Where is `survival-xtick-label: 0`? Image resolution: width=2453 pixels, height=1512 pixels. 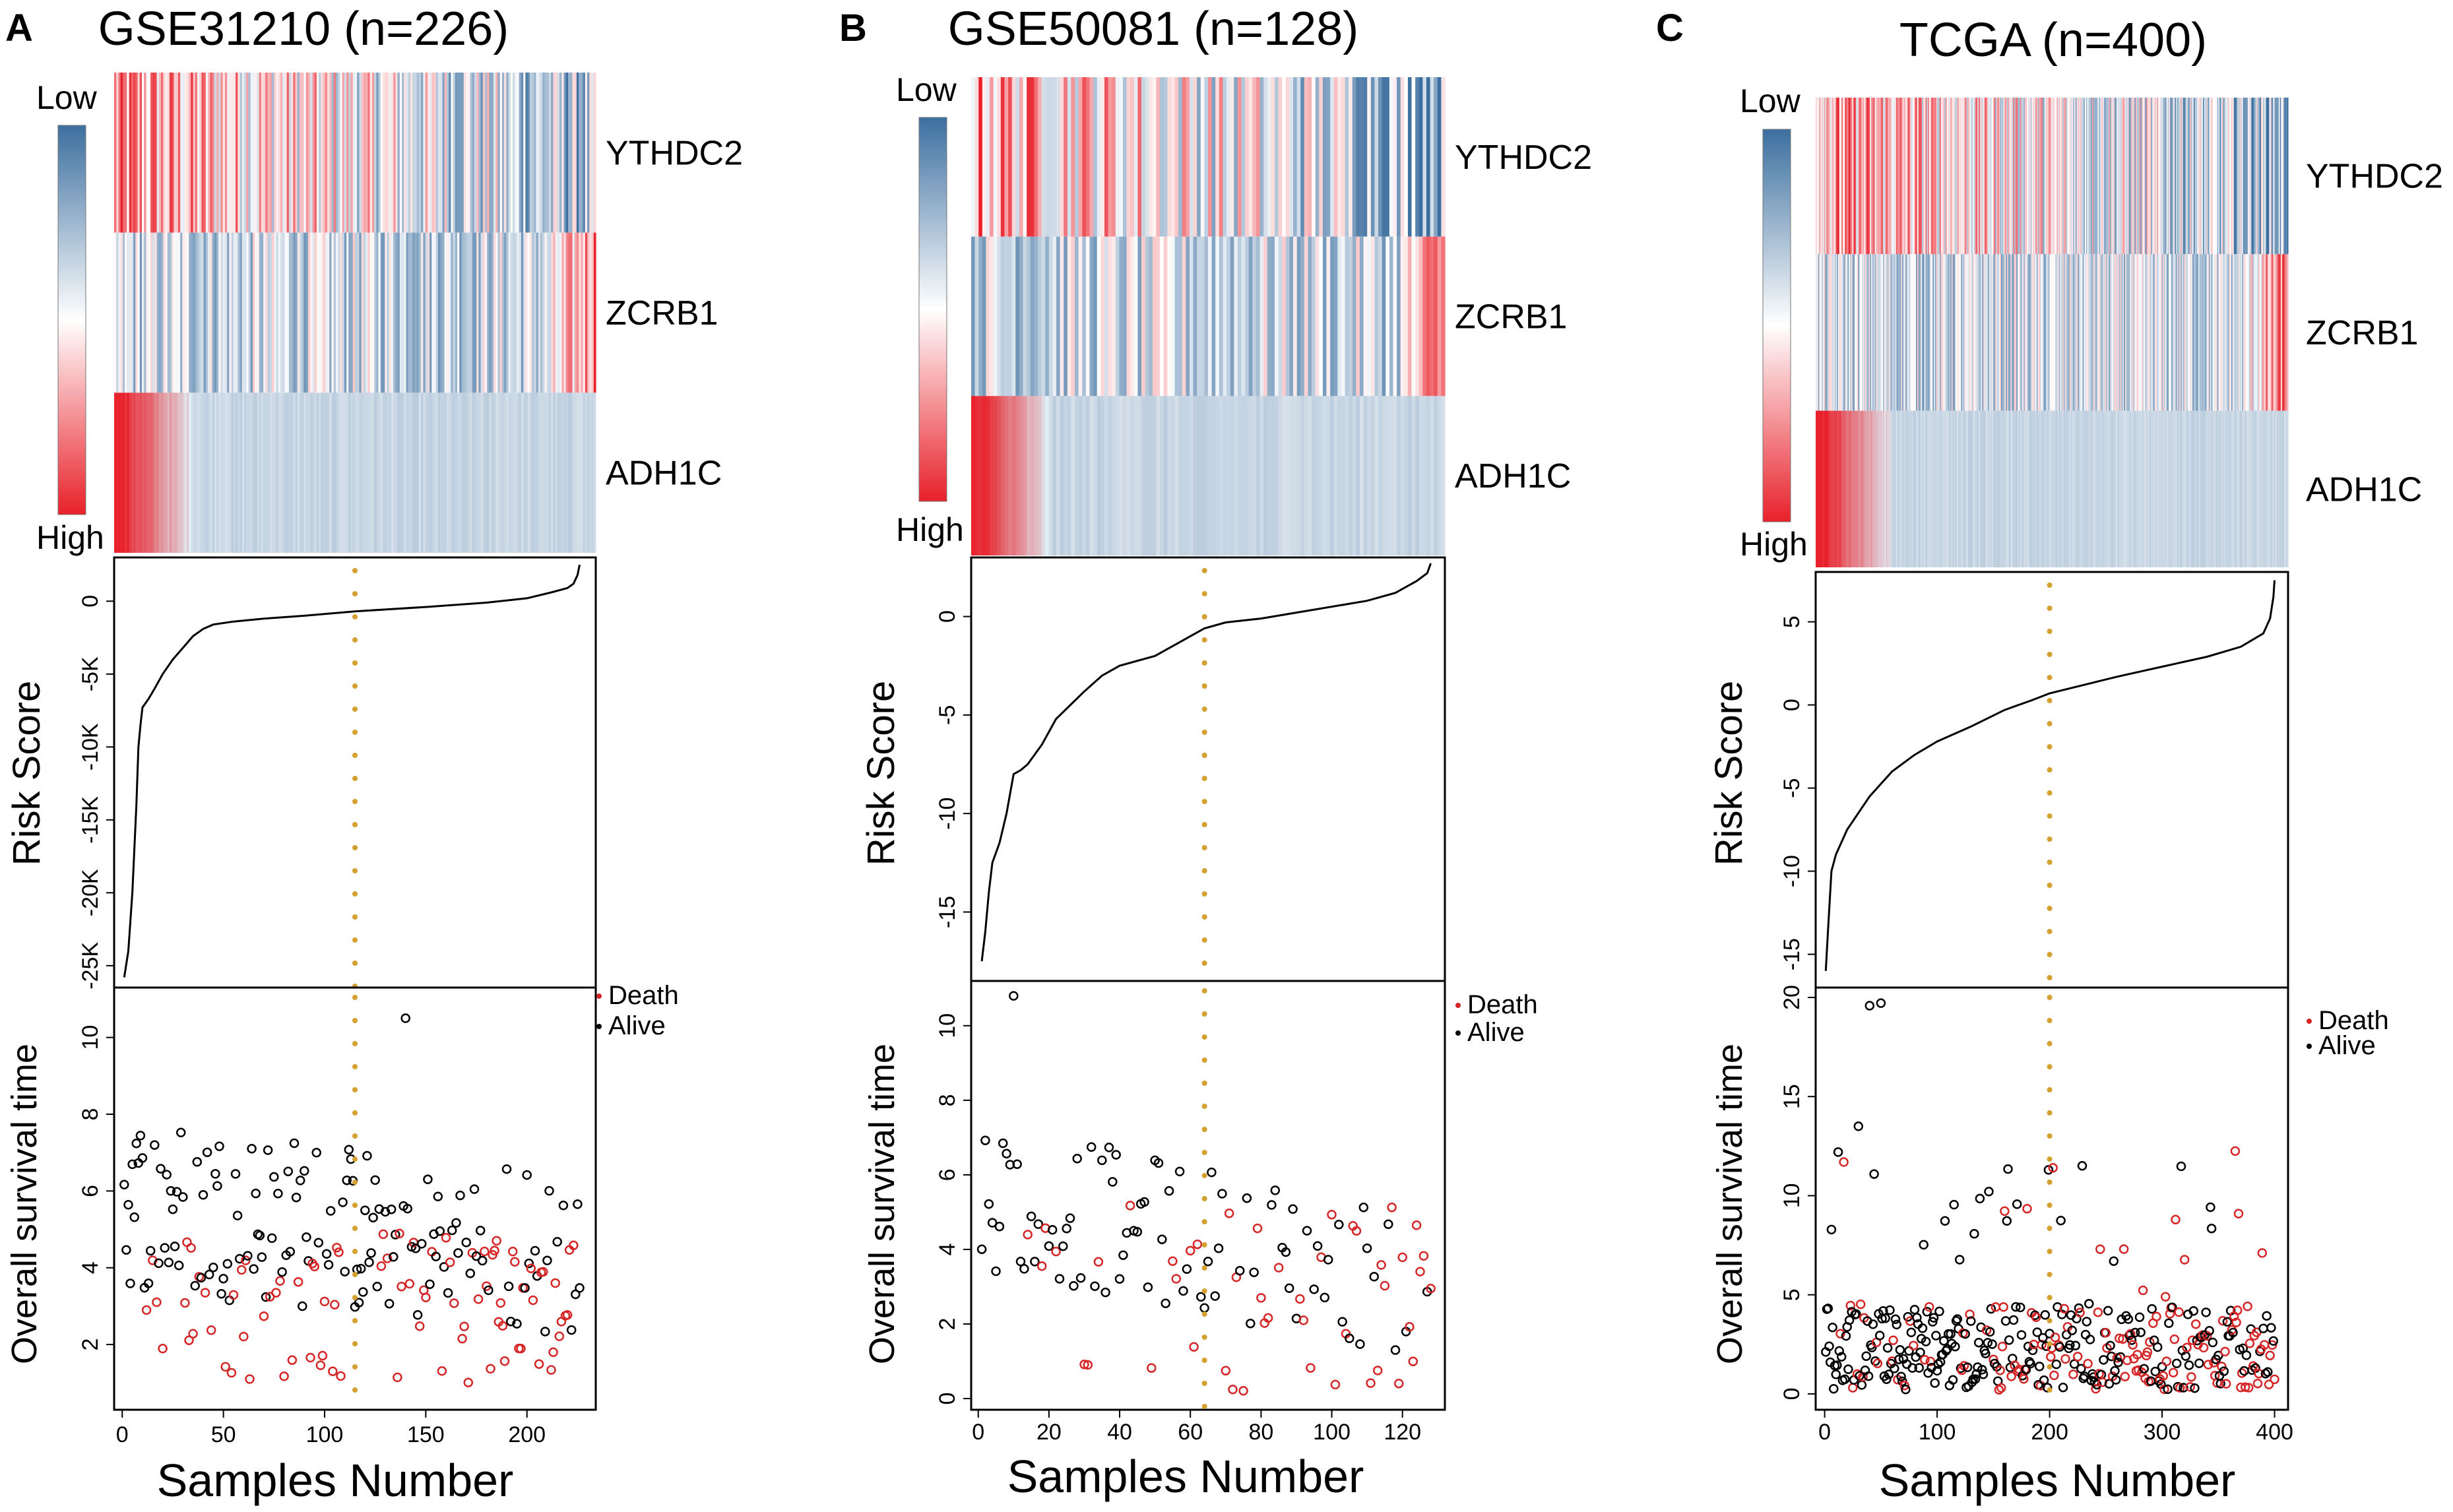 survival-xtick-label: 0 is located at coordinates (1824, 1432).